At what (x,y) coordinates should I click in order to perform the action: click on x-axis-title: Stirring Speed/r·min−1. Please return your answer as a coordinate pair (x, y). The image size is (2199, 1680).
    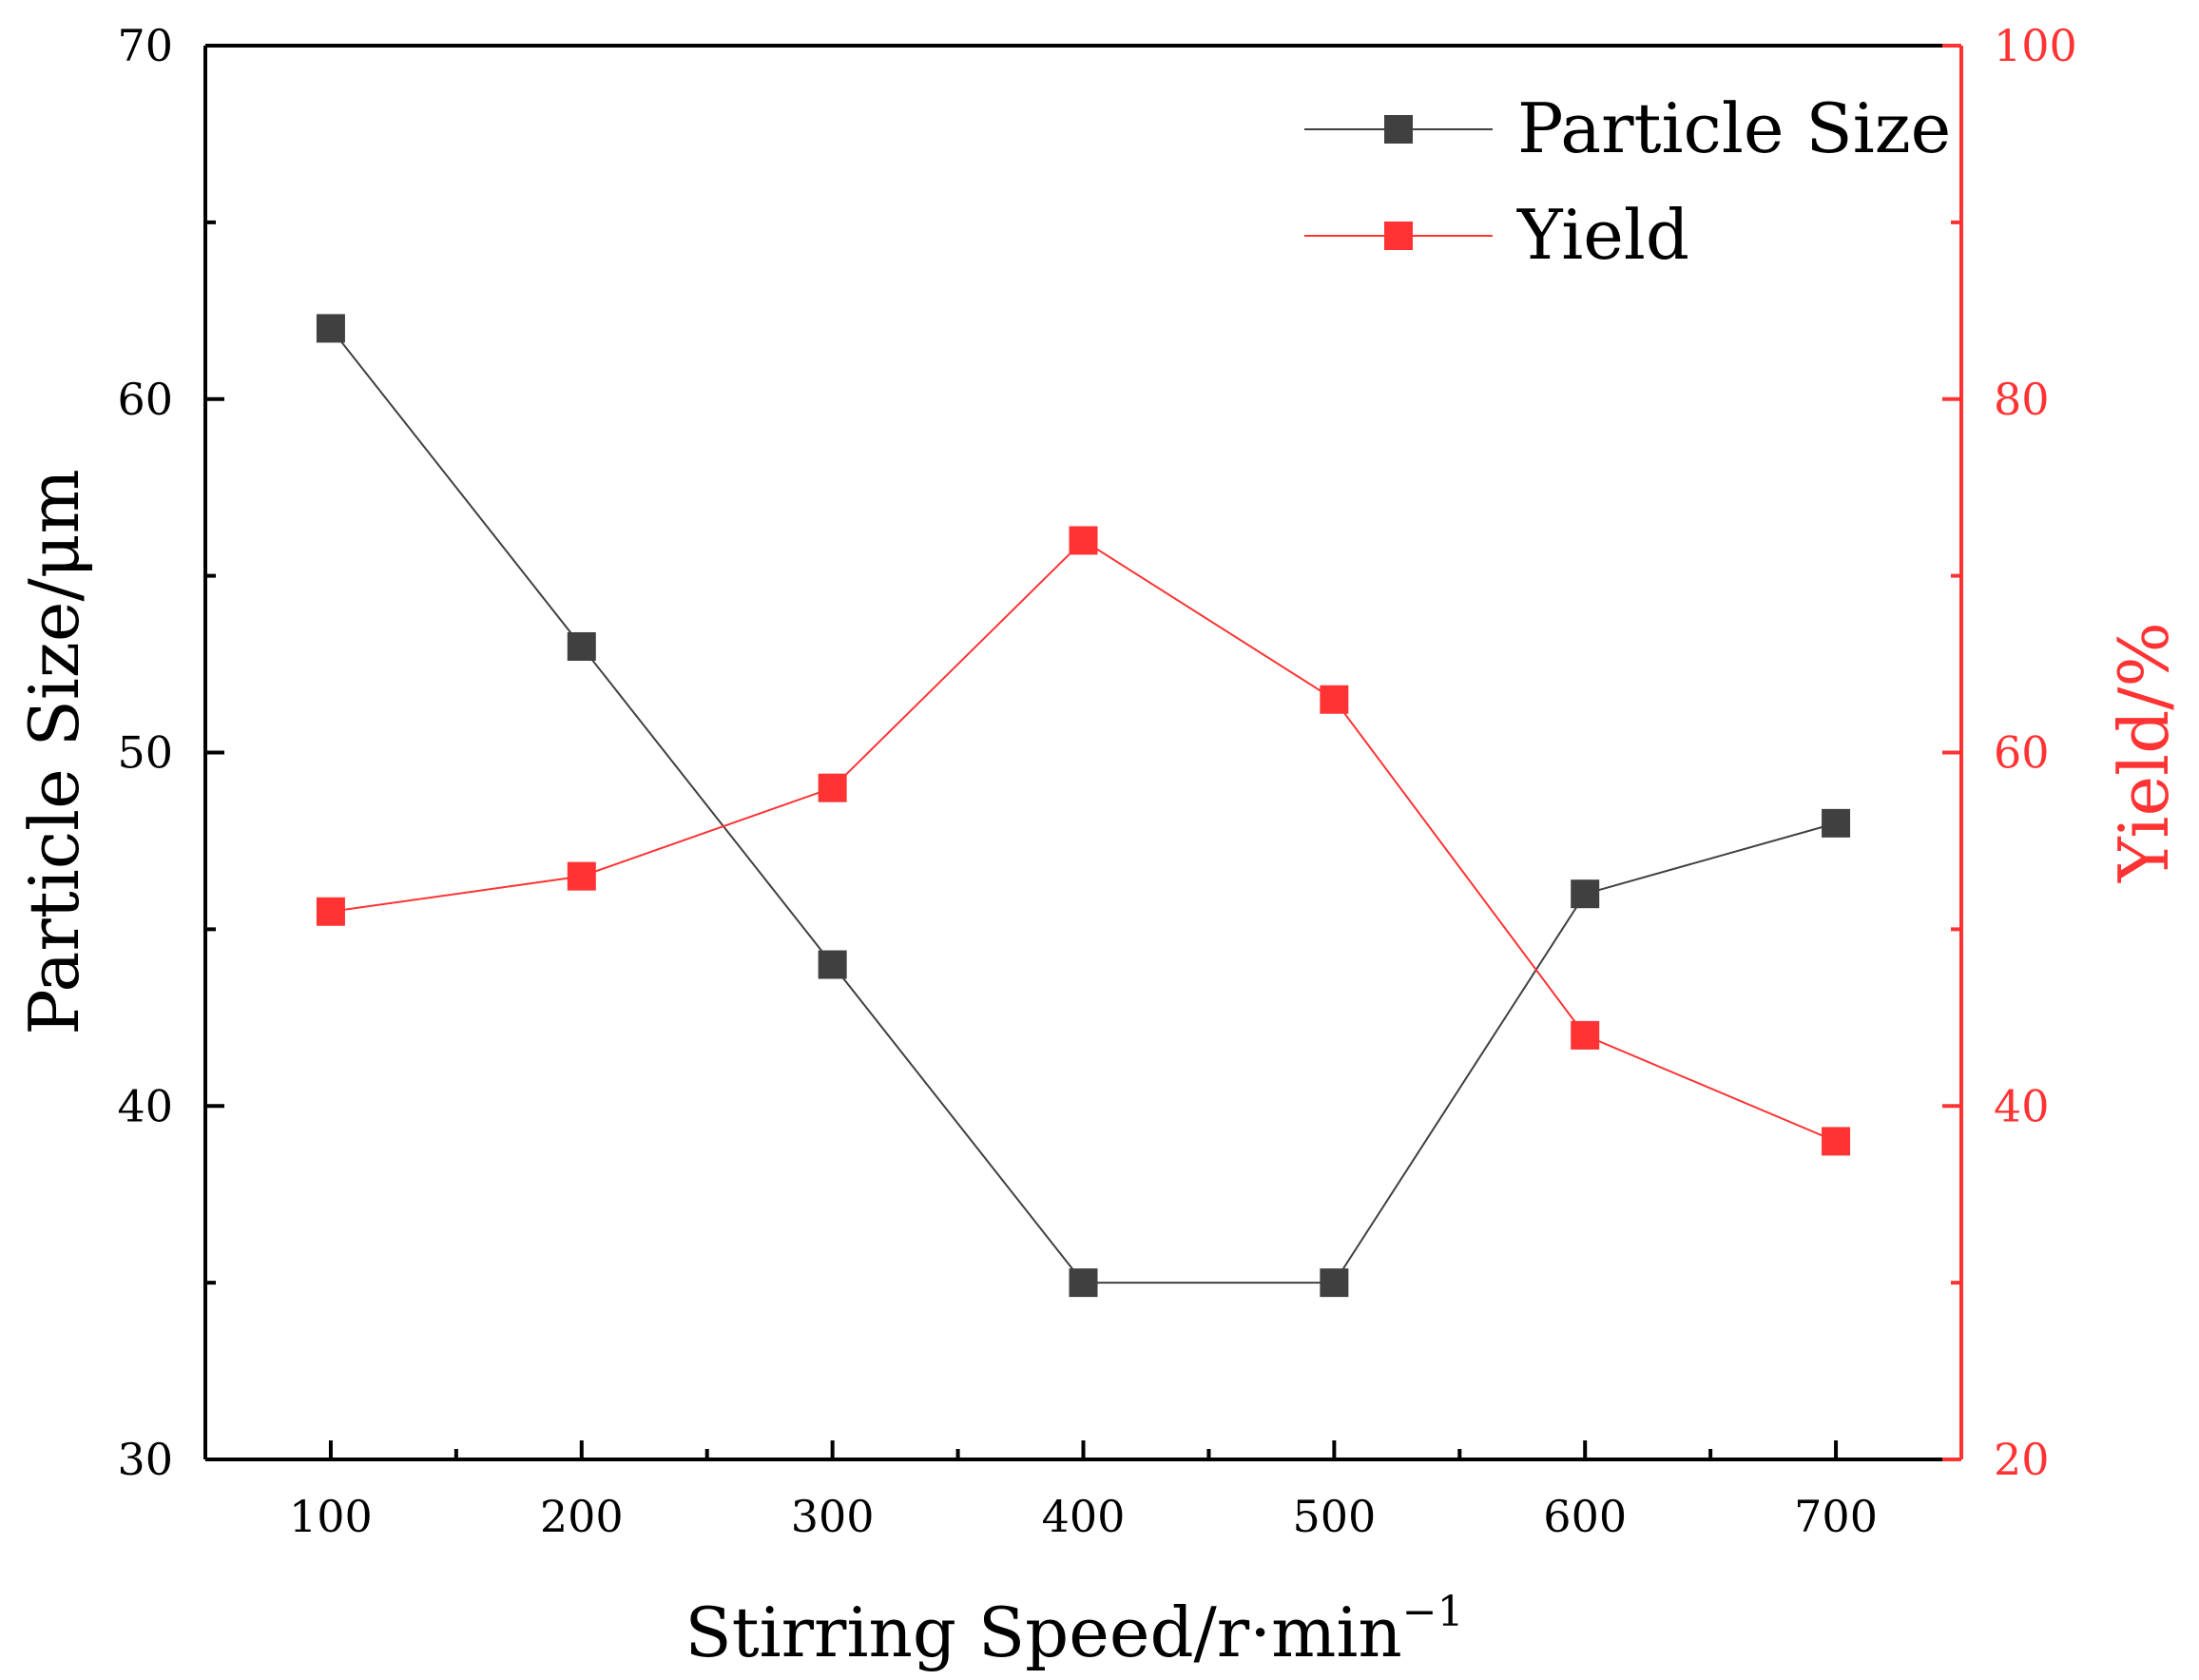
    Looking at the image, I should click on (1074, 1630).